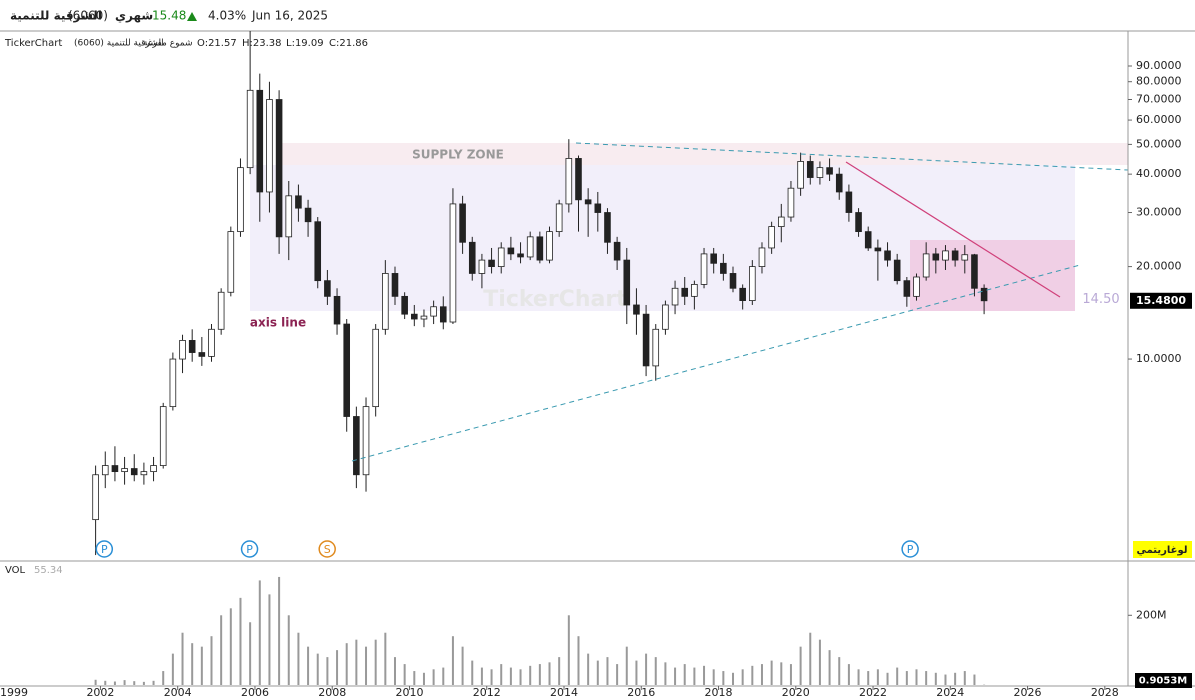  What do you see at coordinates (1159, 81) in the screenshot?
I see `y-tick-label: 80.0000` at bounding box center [1159, 81].